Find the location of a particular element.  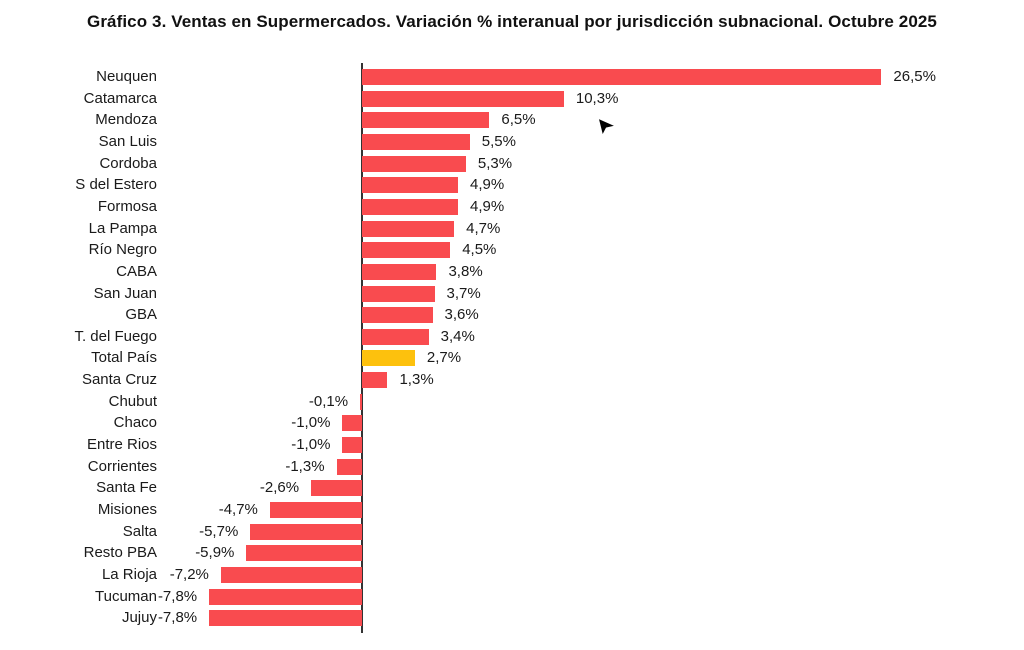

chart-row: Misiones -4,7% is located at coordinates (512, 510).